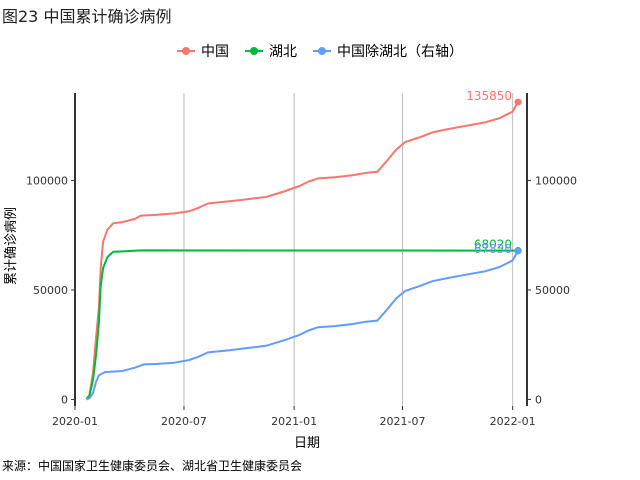  What do you see at coordinates (50, 290) in the screenshot?
I see `y-left-tick-label-1: 50000` at bounding box center [50, 290].